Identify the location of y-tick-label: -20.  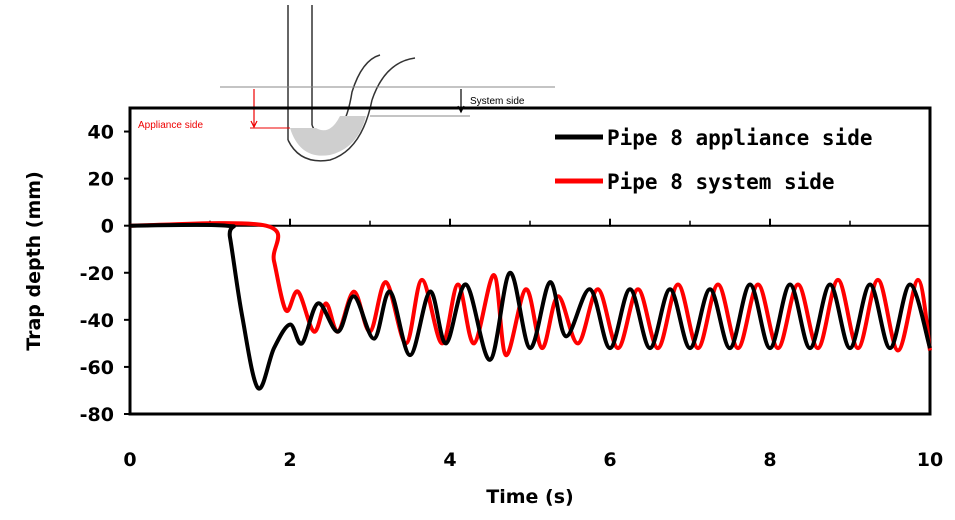
(97, 274).